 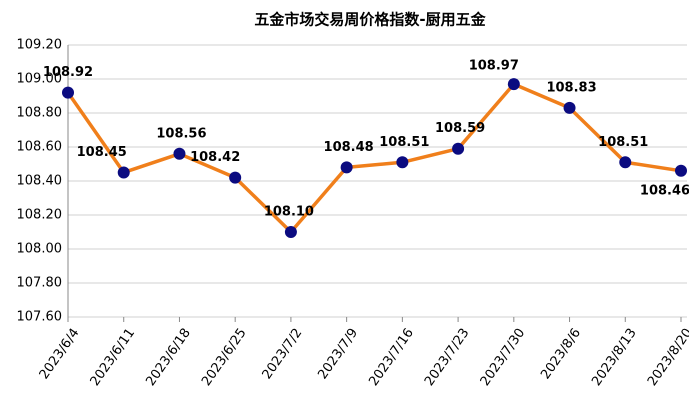 I want to click on value-label: 108.56, so click(x=181, y=133).